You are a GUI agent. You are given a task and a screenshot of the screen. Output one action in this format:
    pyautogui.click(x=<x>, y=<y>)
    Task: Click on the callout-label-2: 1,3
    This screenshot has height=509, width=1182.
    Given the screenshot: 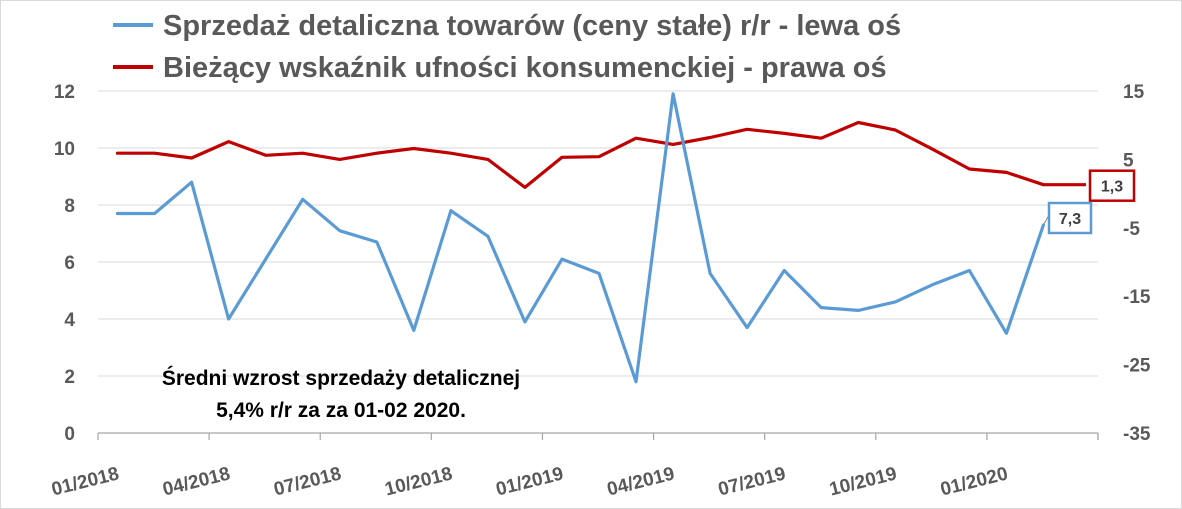 What is the action you would take?
    pyautogui.click(x=1112, y=187)
    